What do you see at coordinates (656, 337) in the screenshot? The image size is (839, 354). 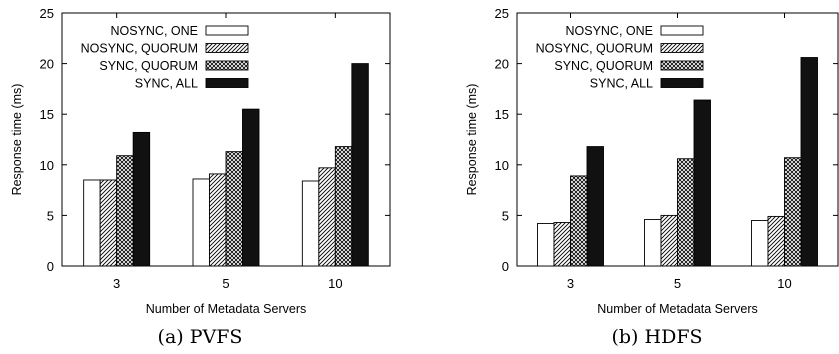 I see `subfigure-caption: (b) HDFS` at bounding box center [656, 337].